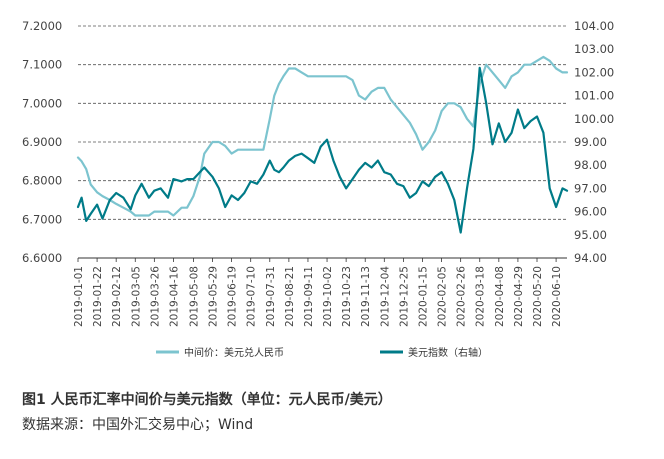 Image resolution: width=664 pixels, height=459 pixels. Describe the element at coordinates (194, 296) in the screenshot. I see `x-tick-label: 2019-05-08` at that location.